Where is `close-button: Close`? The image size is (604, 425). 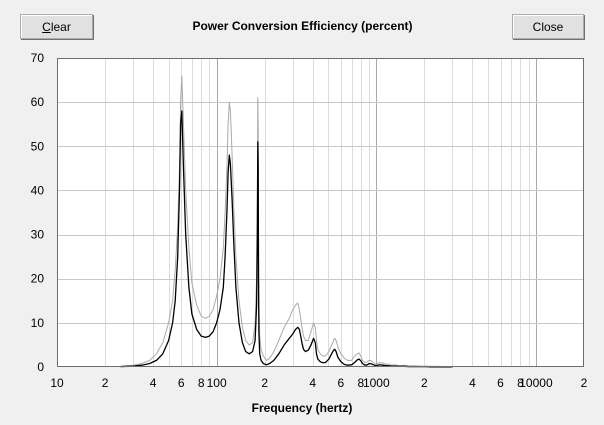 close-button: Close is located at coordinates (548, 26).